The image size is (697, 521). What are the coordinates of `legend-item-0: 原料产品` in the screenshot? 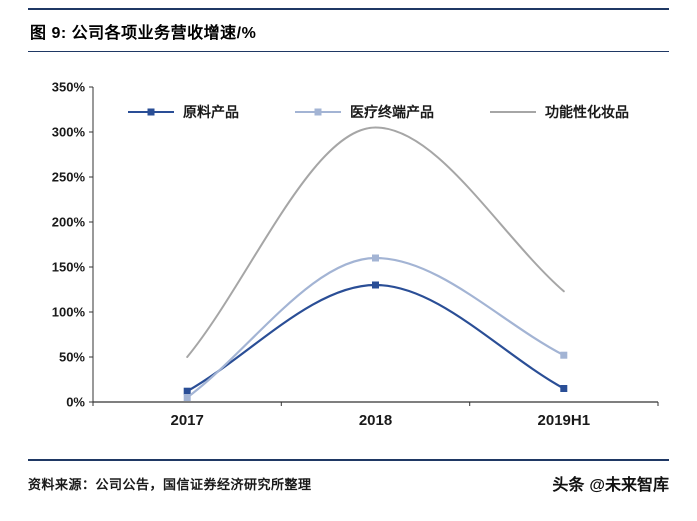 It's located at (183, 112).